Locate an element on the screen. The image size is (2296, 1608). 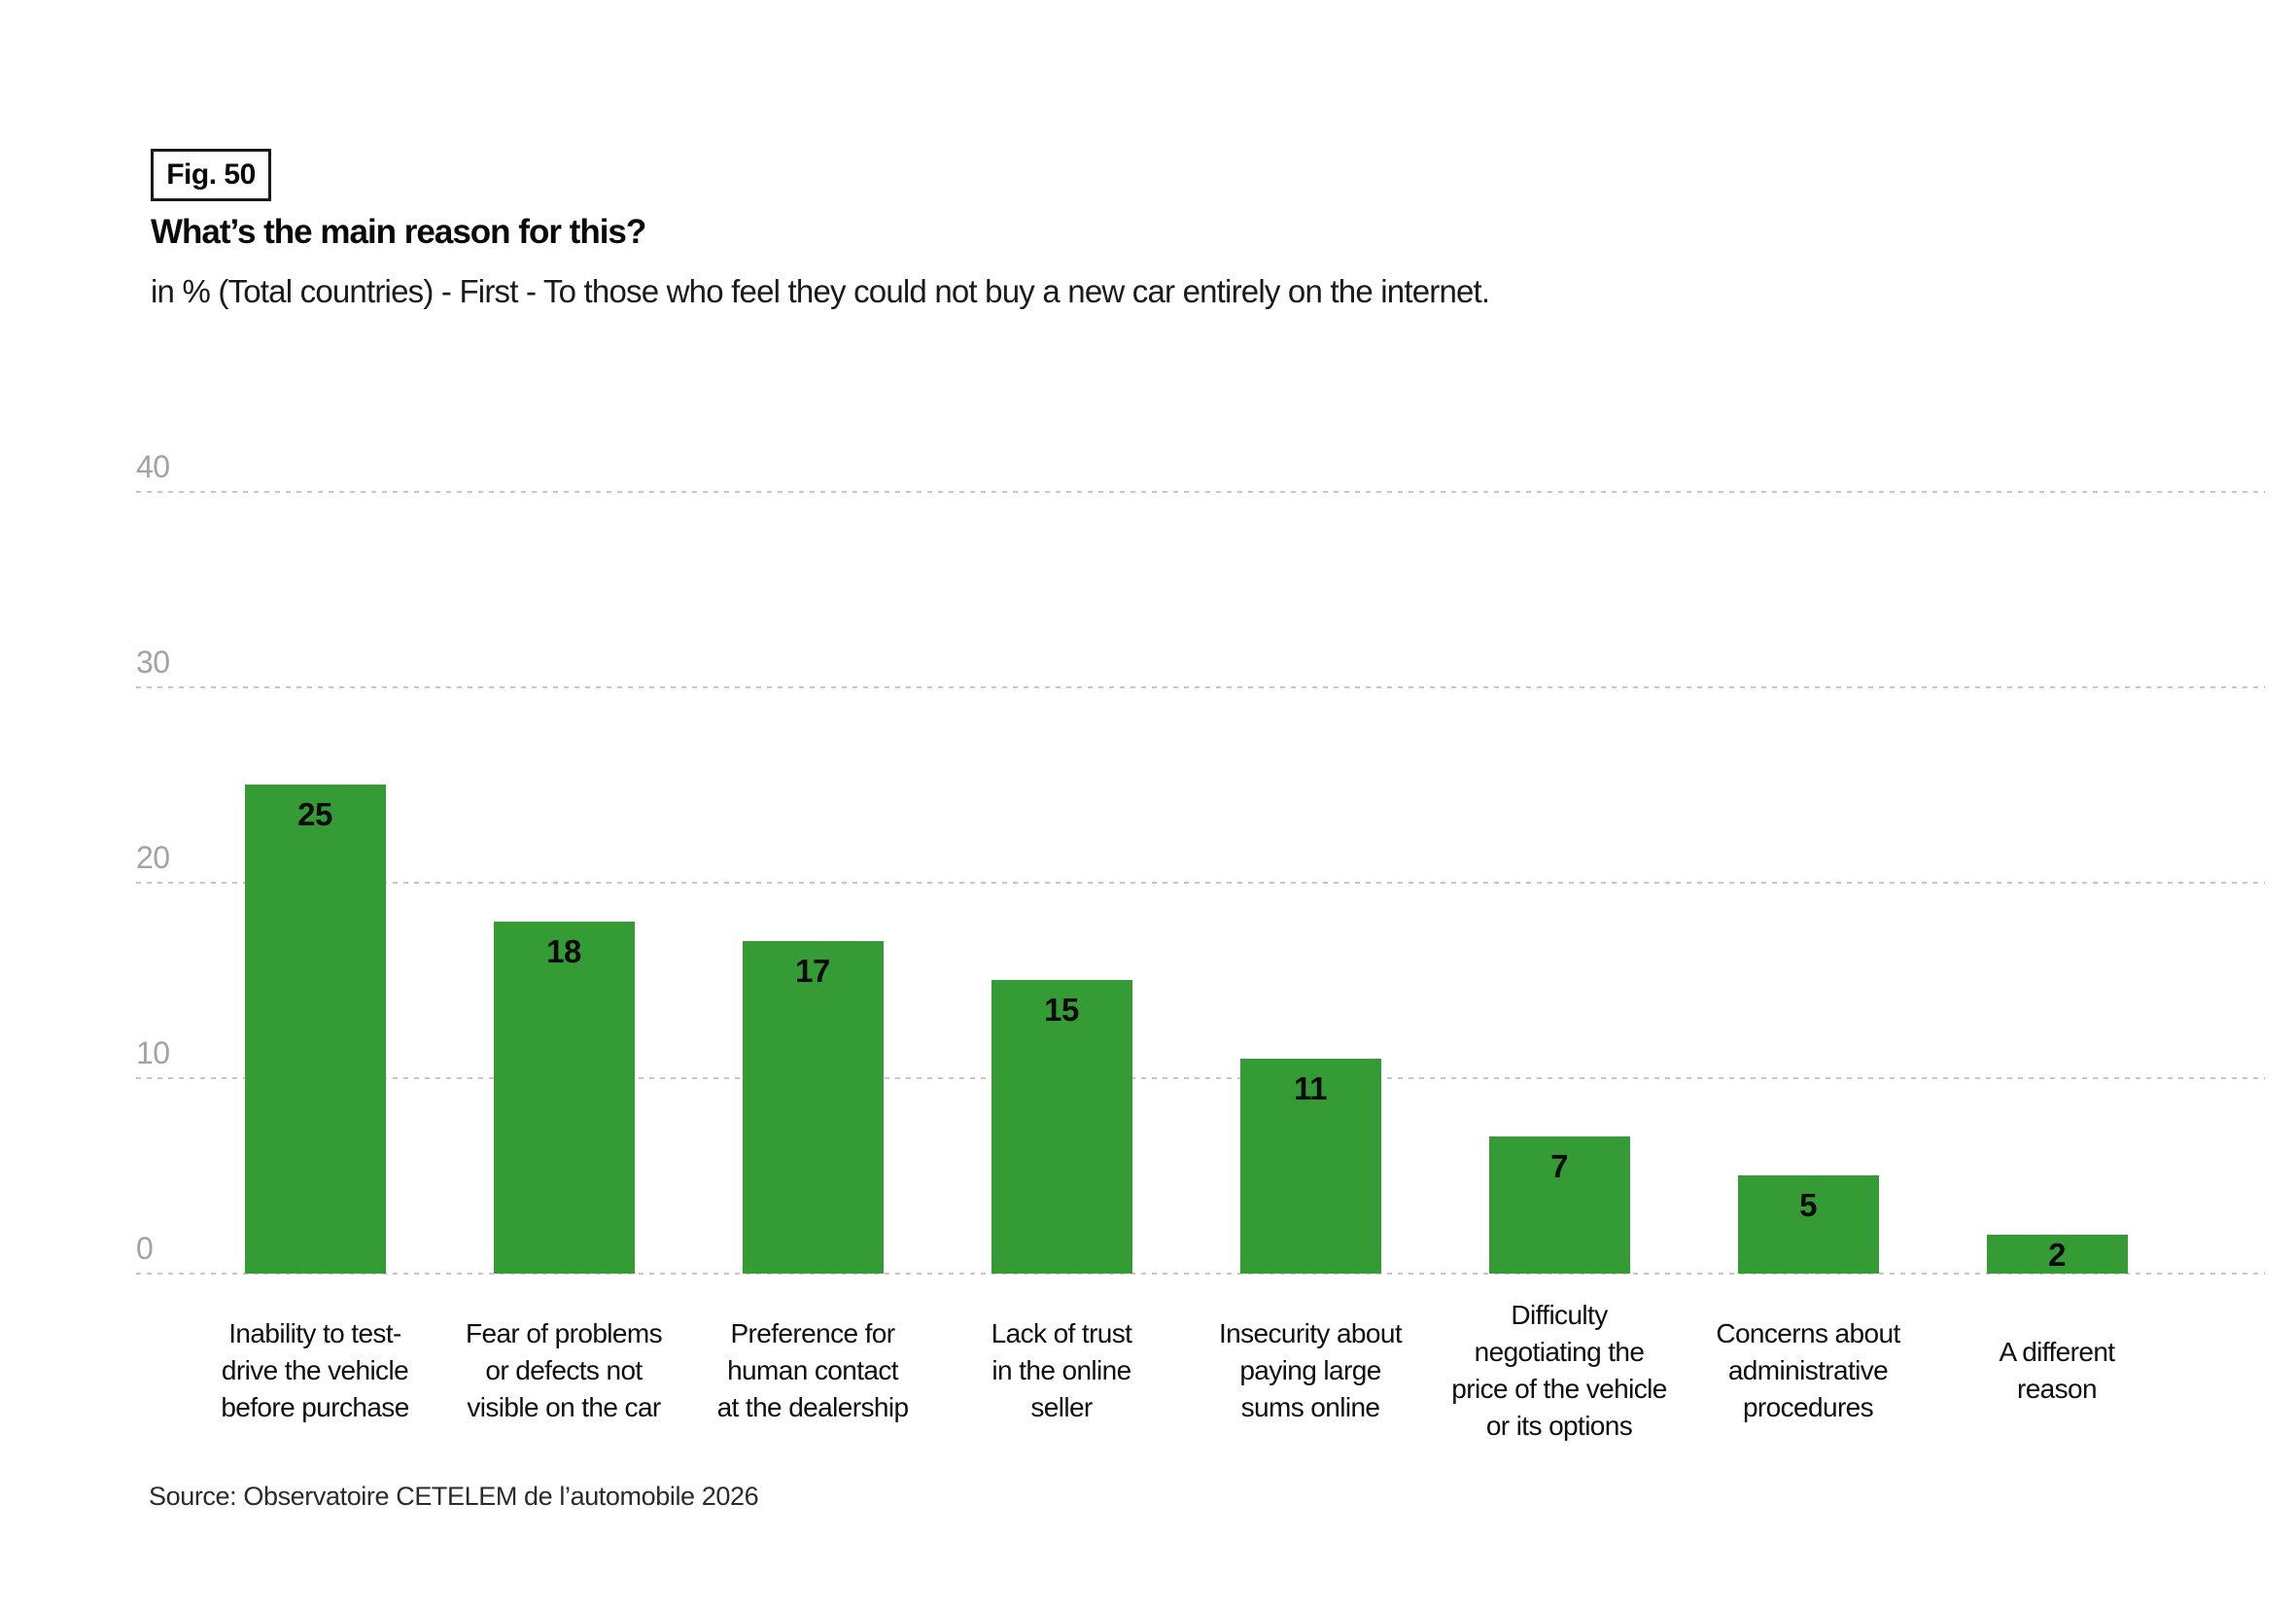
bar-7: 5 is located at coordinates (1808, 1224).